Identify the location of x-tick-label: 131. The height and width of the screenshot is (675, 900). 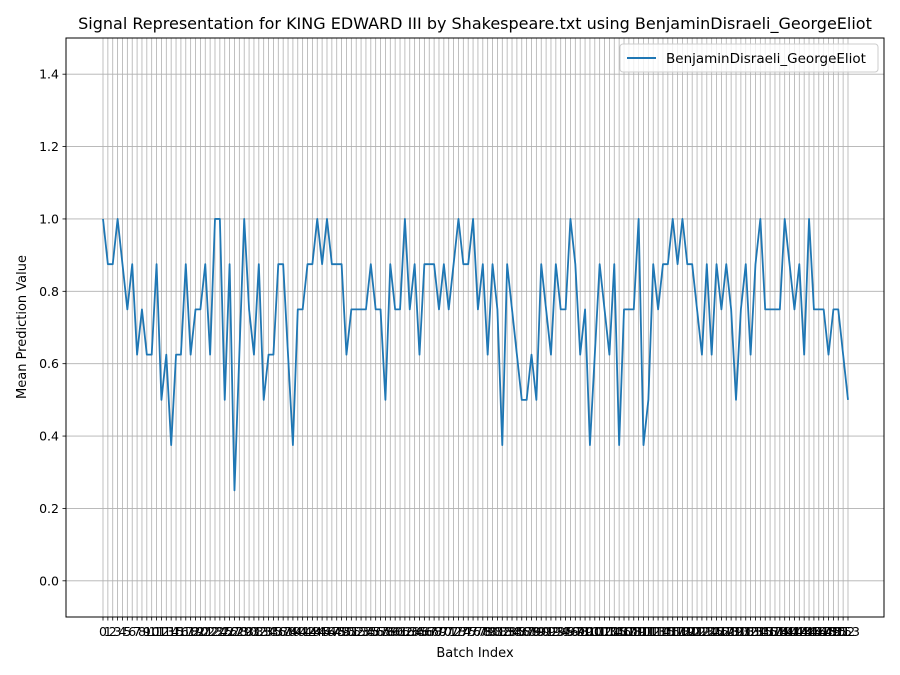
(741, 631).